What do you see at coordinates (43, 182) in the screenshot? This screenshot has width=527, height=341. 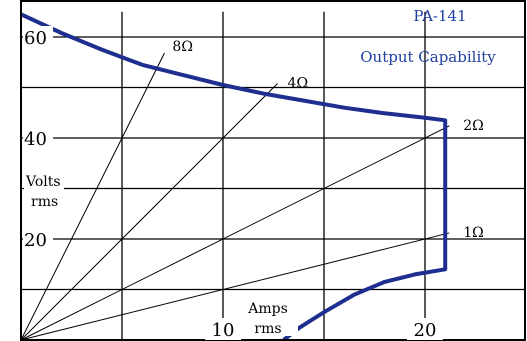 I see `y-axis-label-line-1: Volts` at bounding box center [43, 182].